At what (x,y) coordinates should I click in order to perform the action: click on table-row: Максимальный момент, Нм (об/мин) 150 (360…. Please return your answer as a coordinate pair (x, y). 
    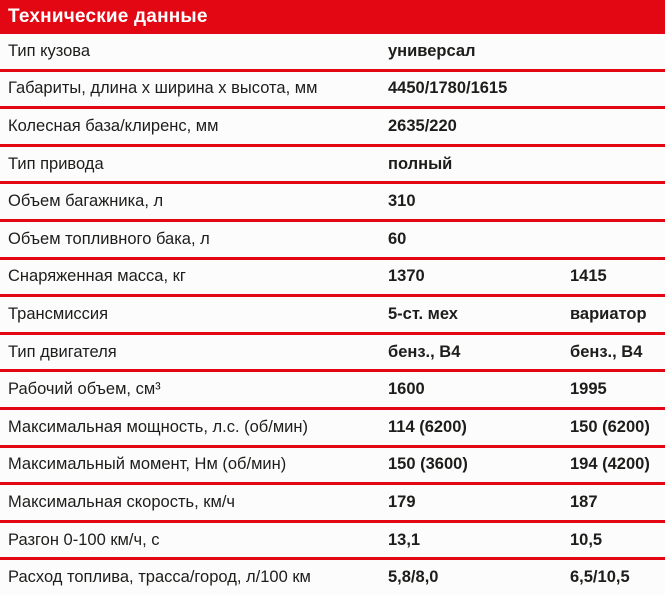
    Looking at the image, I should click on (332, 466).